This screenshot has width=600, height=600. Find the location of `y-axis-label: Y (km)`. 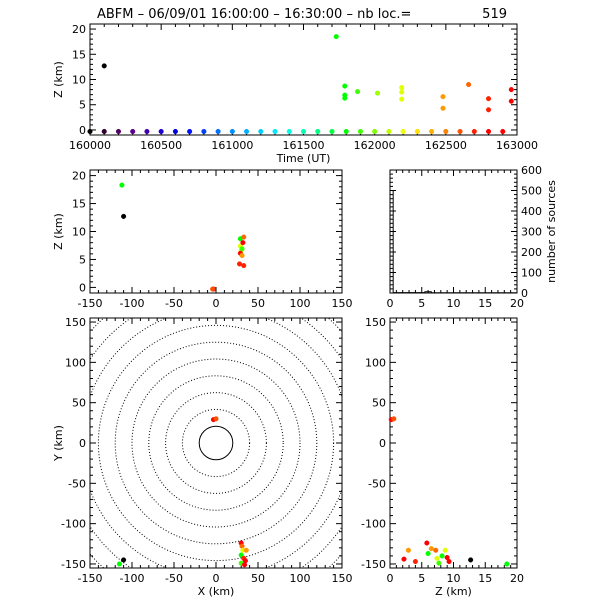

y-axis-label: Y (km) is located at coordinates (58, 443).